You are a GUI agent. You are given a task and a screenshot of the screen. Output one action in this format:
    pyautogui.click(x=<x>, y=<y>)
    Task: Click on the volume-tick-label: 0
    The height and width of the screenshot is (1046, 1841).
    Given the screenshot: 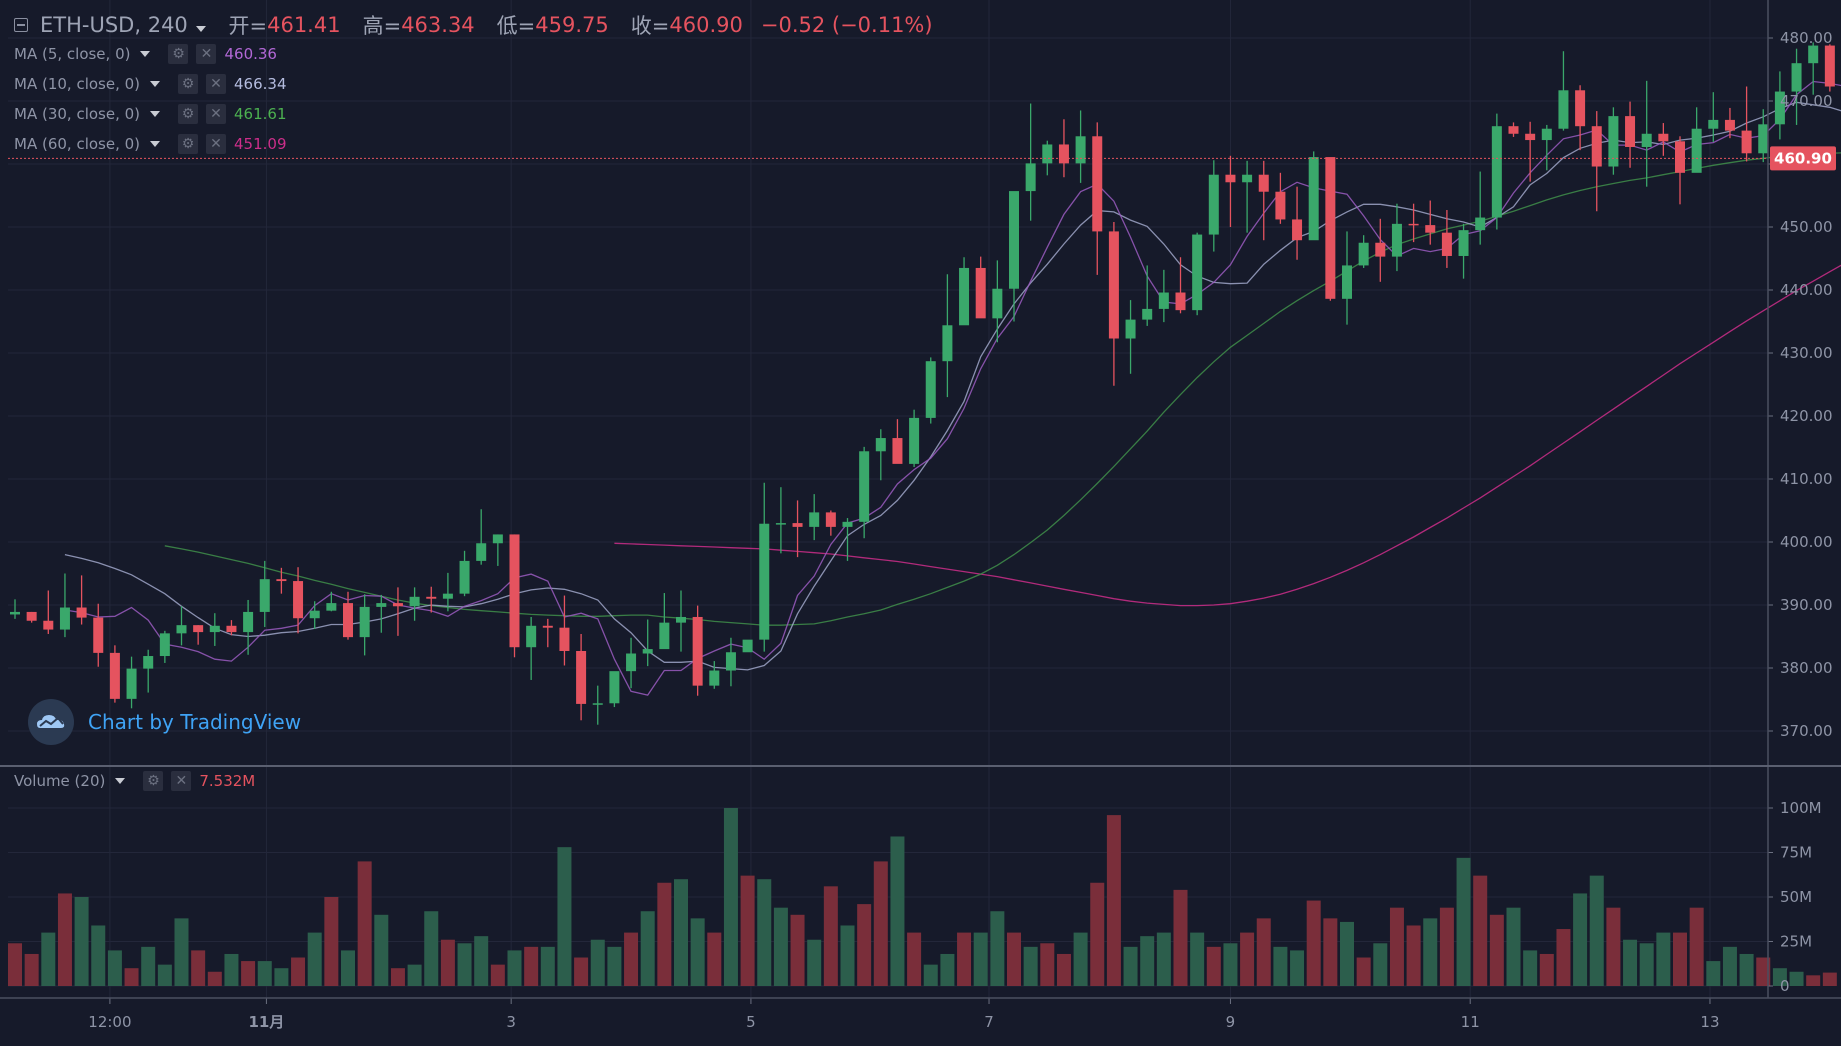 What is the action you would take?
    pyautogui.click(x=1785, y=986)
    